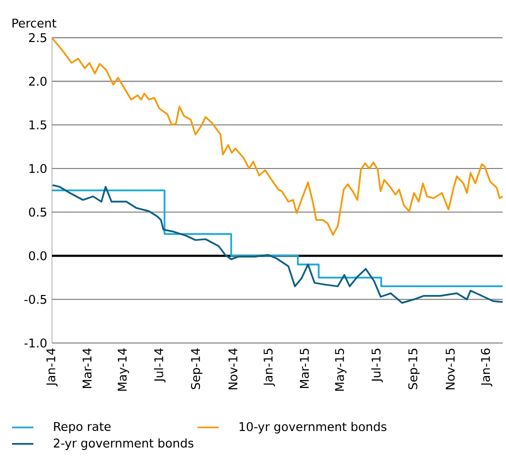 This screenshot has width=506, height=475. What do you see at coordinates (196, 369) in the screenshot?
I see `x-tick-label: Sep-14` at bounding box center [196, 369].